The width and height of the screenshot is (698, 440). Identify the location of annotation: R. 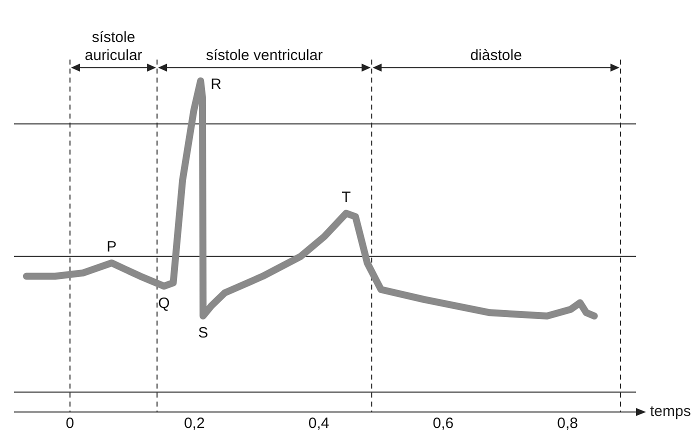
(216, 84).